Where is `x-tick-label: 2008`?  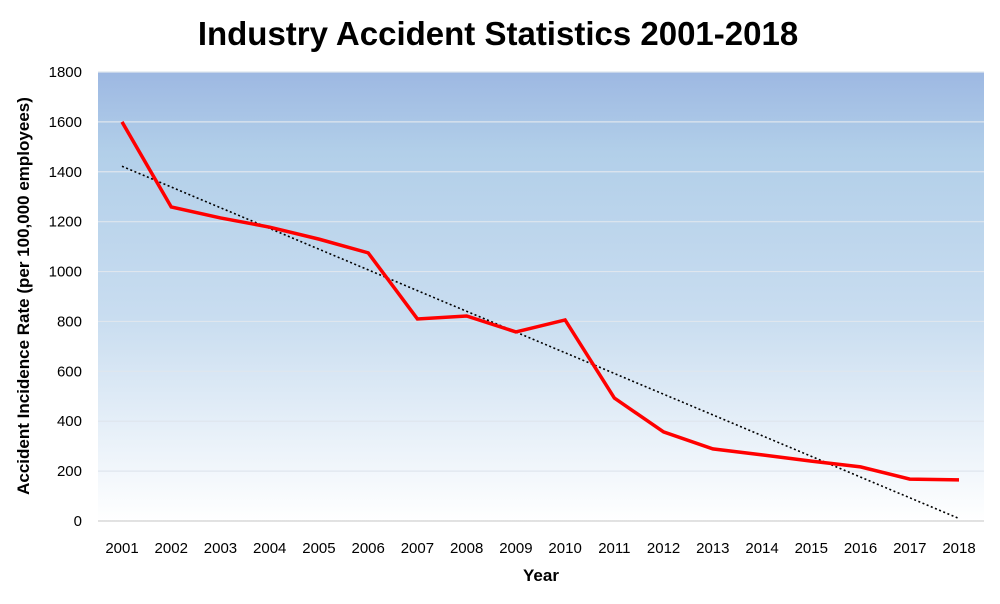 x-tick-label: 2008 is located at coordinates (466, 548).